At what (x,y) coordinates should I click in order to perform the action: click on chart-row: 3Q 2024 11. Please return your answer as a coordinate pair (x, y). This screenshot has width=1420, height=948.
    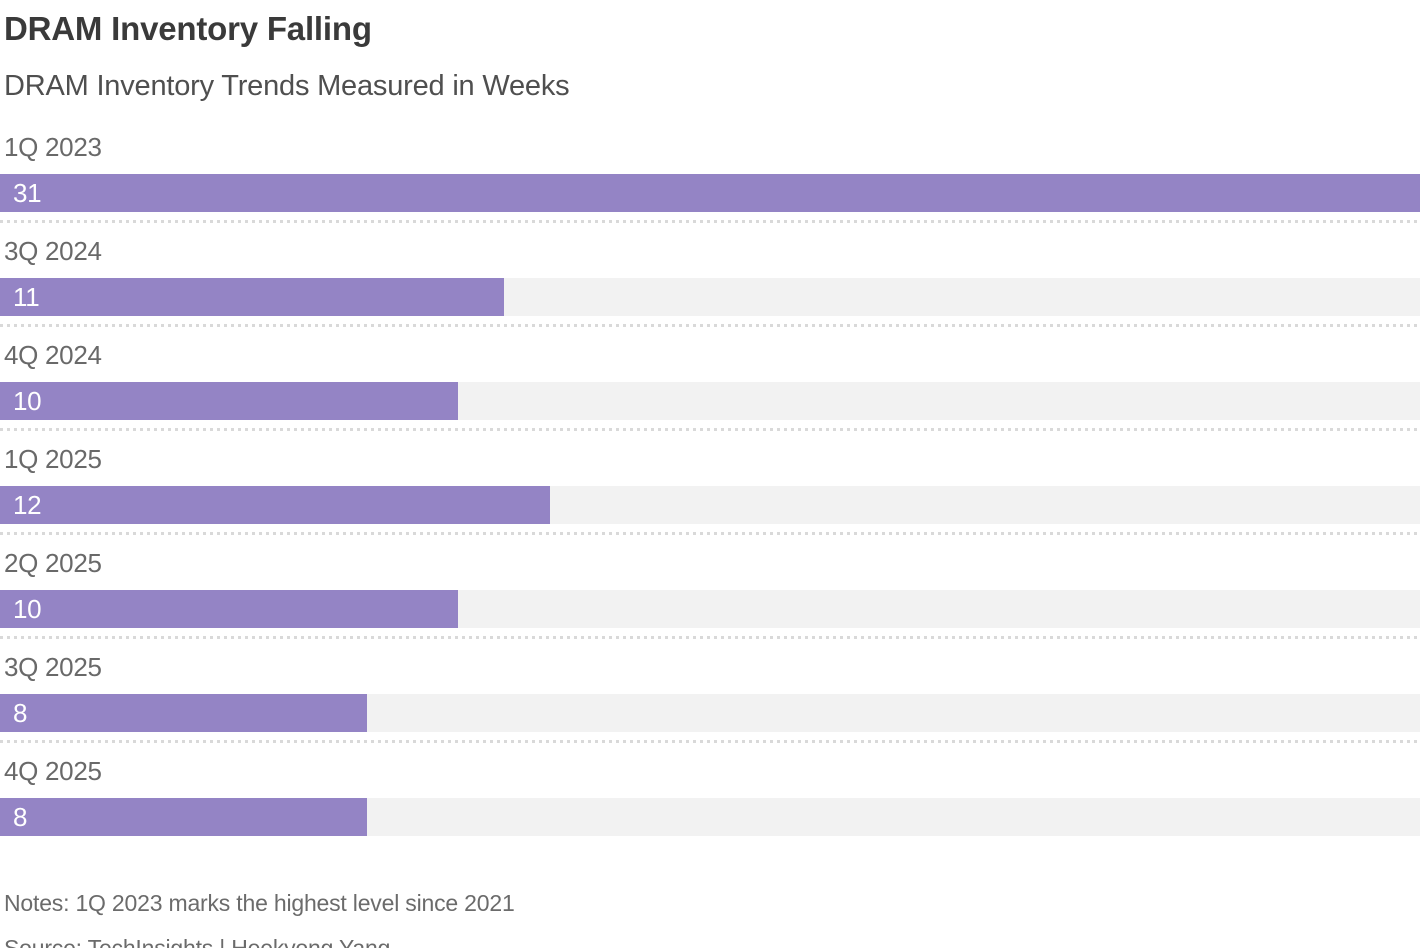
    Looking at the image, I should click on (710, 282).